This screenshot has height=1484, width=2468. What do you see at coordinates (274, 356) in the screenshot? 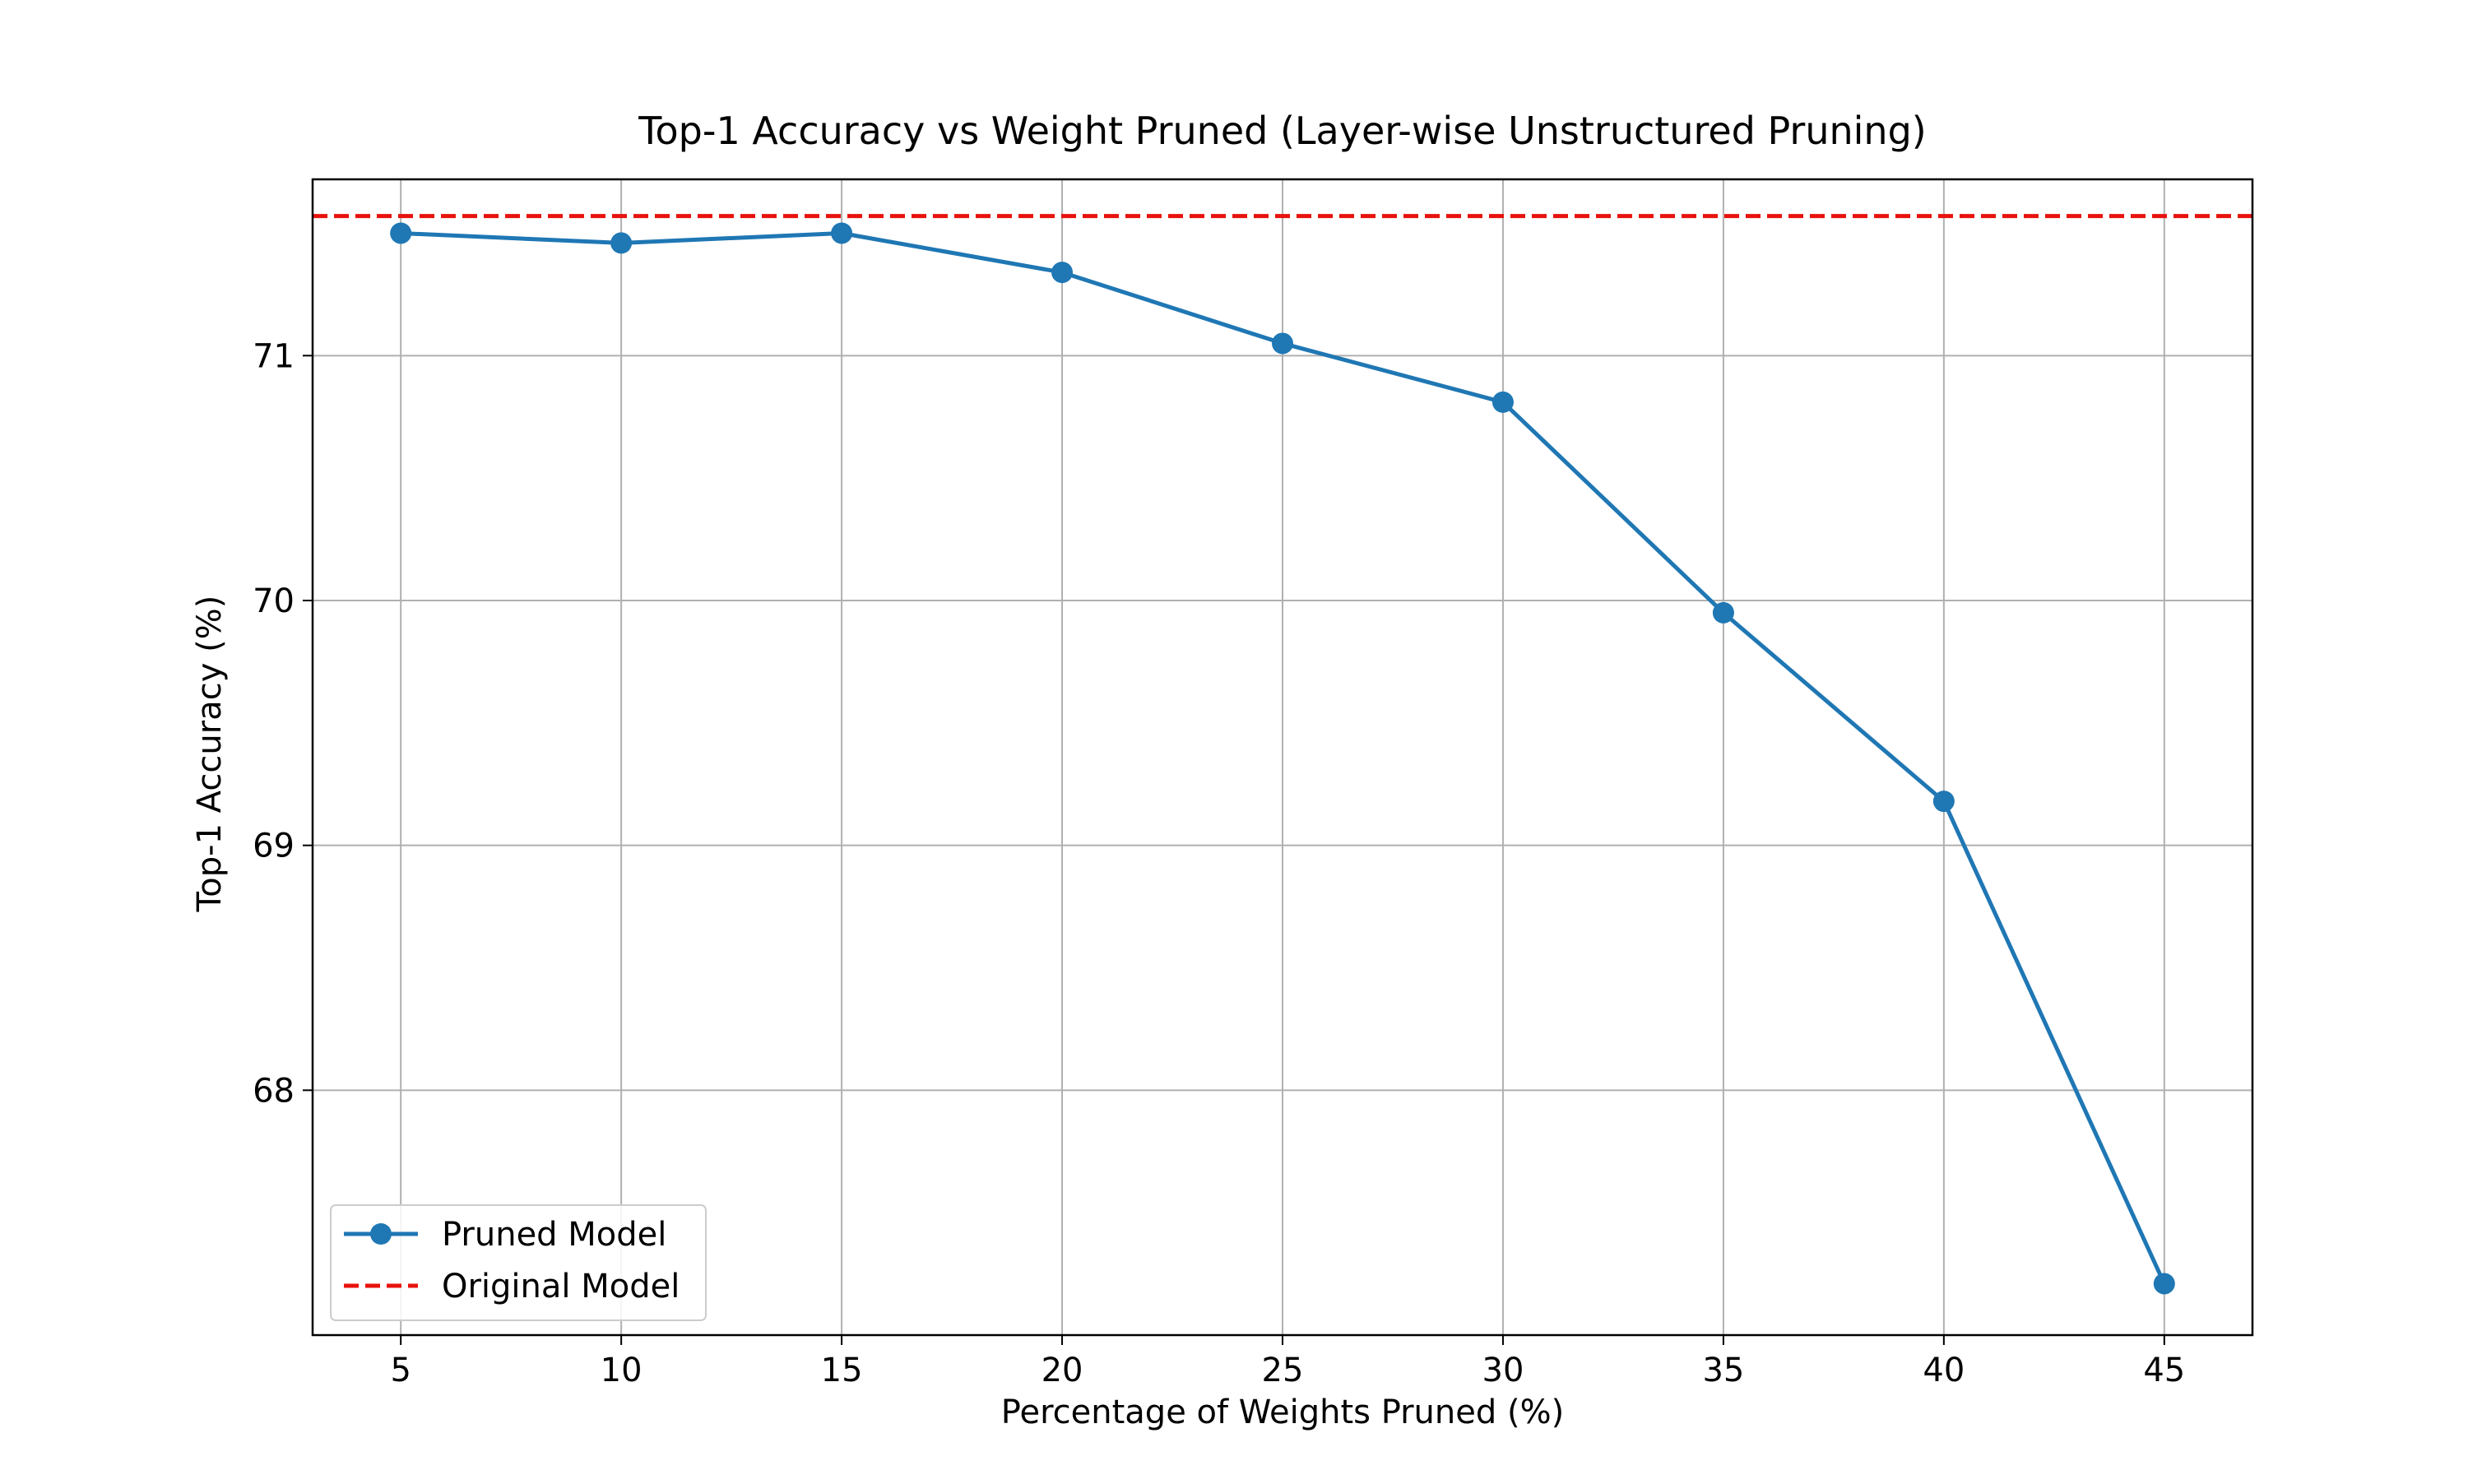
I see `y-tick-label: 71` at bounding box center [274, 356].